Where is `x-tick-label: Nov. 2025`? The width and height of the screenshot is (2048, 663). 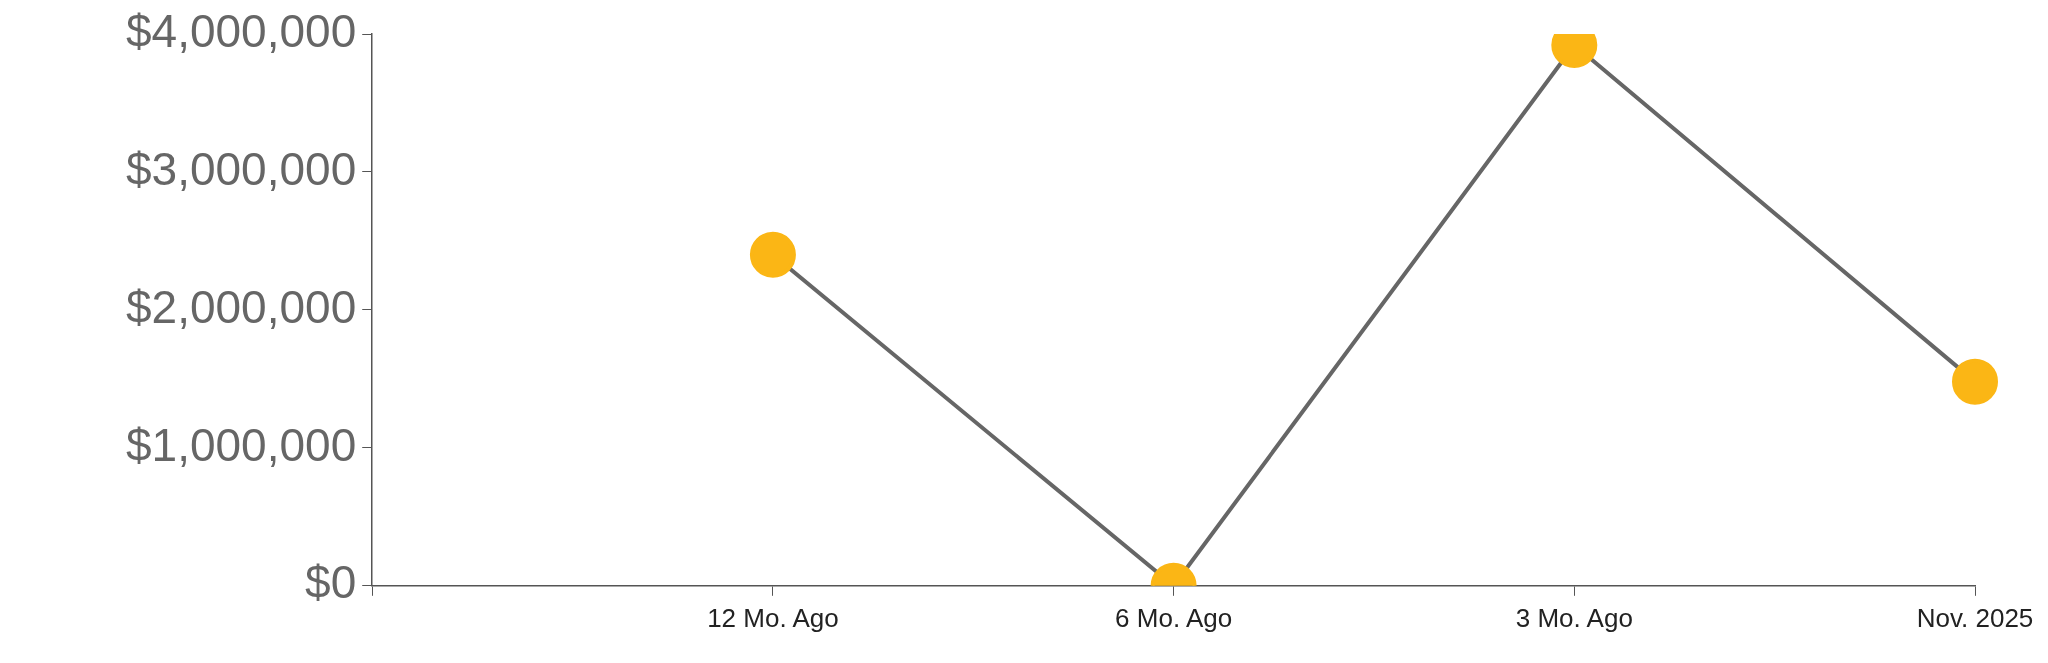 x-tick-label: Nov. 2025 is located at coordinates (1975, 617).